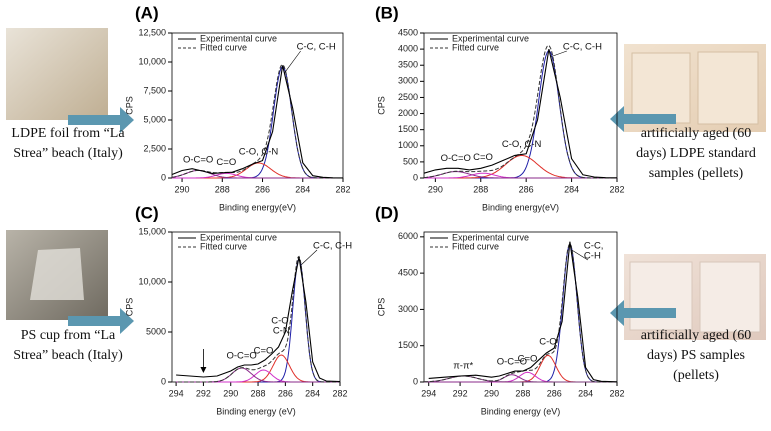  Describe the element at coordinates (408, 145) in the screenshot. I see `y-tick-label: 1000` at that location.